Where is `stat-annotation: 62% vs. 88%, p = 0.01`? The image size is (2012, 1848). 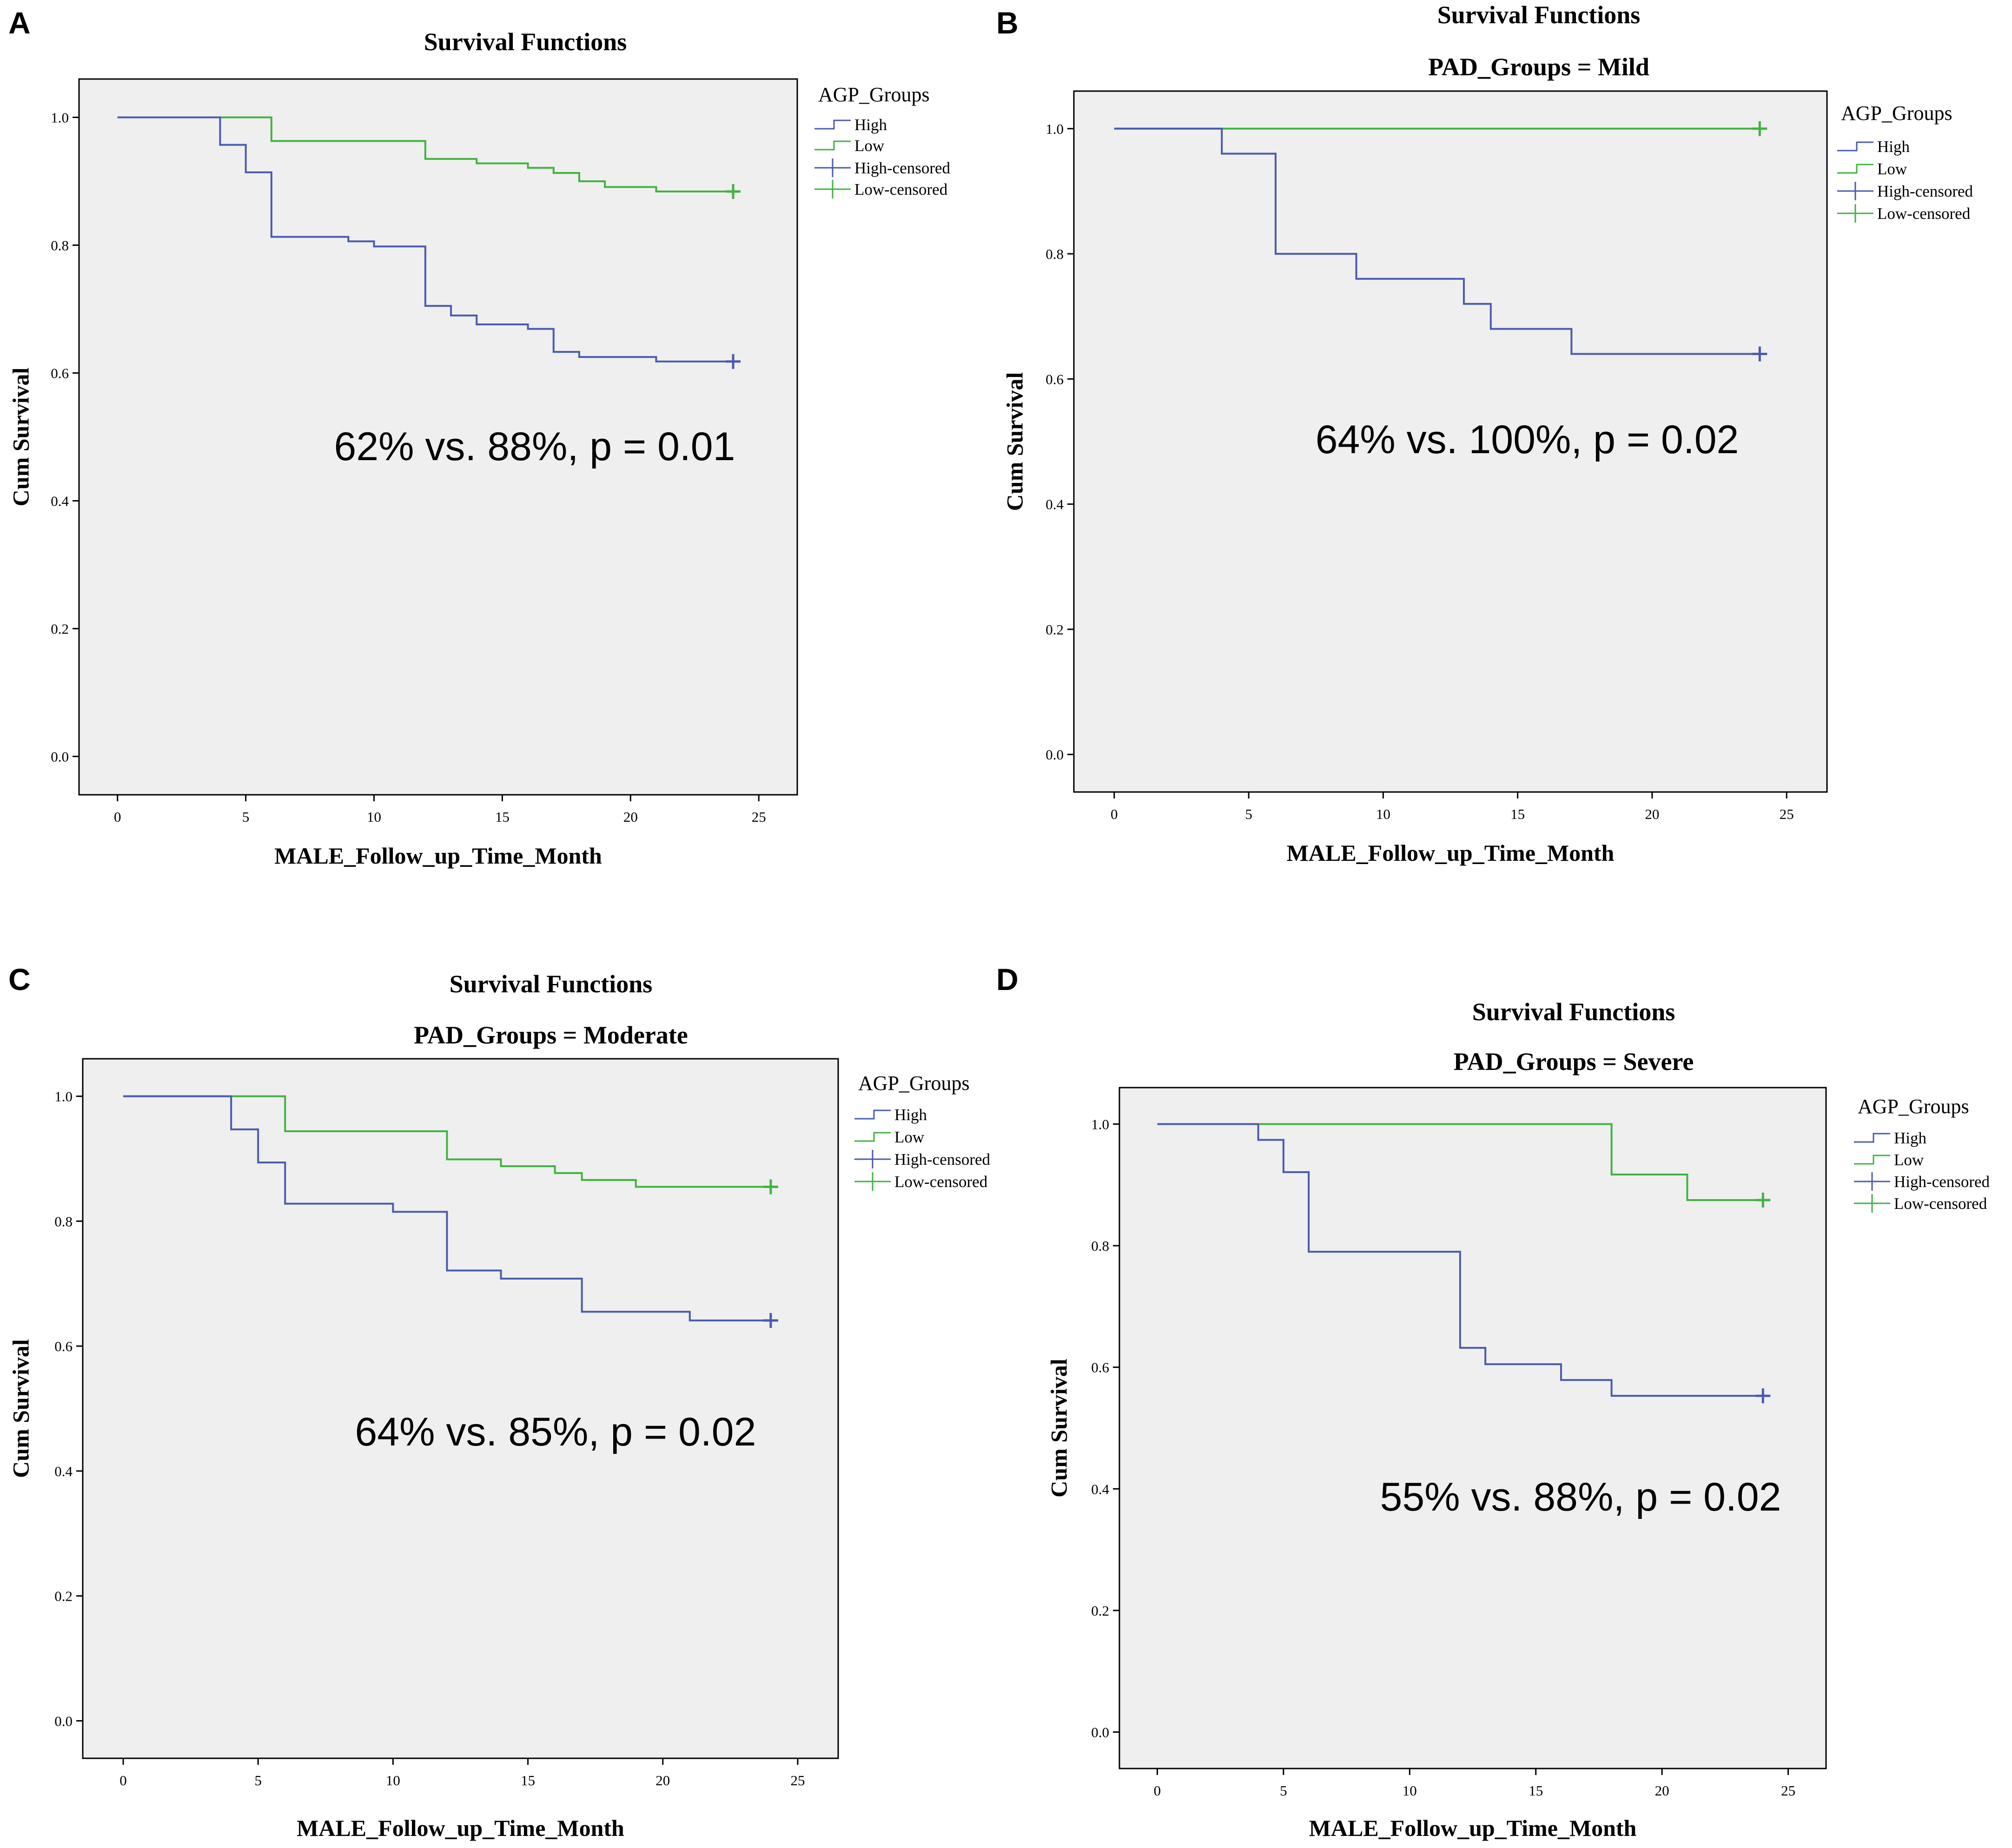 stat-annotation: 62% vs. 88%, p = 0.01 is located at coordinates (535, 446).